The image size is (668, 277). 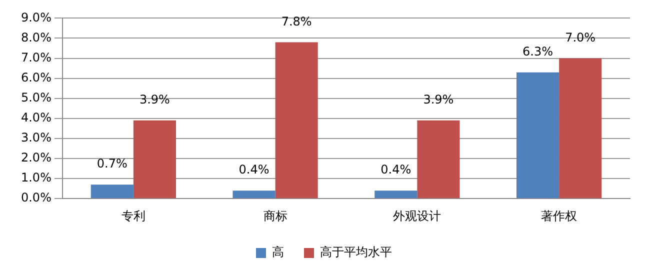 I want to click on x-tick-label: 商标, so click(x=275, y=215).